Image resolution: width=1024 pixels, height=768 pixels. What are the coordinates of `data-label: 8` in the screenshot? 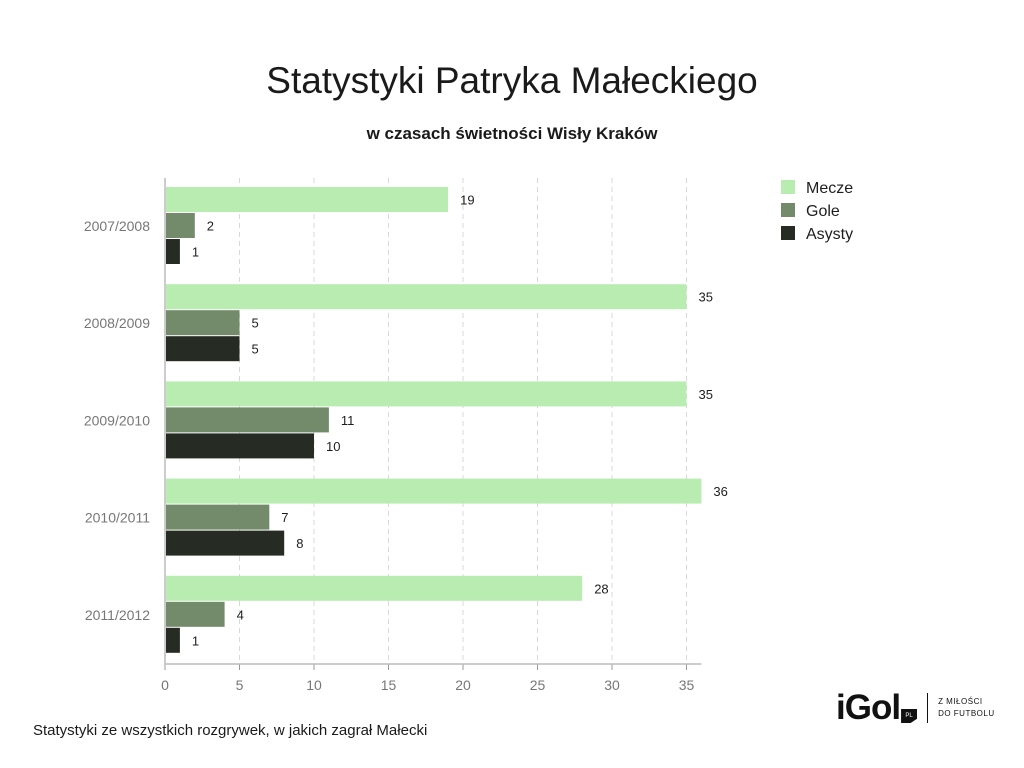 It's located at (299, 543).